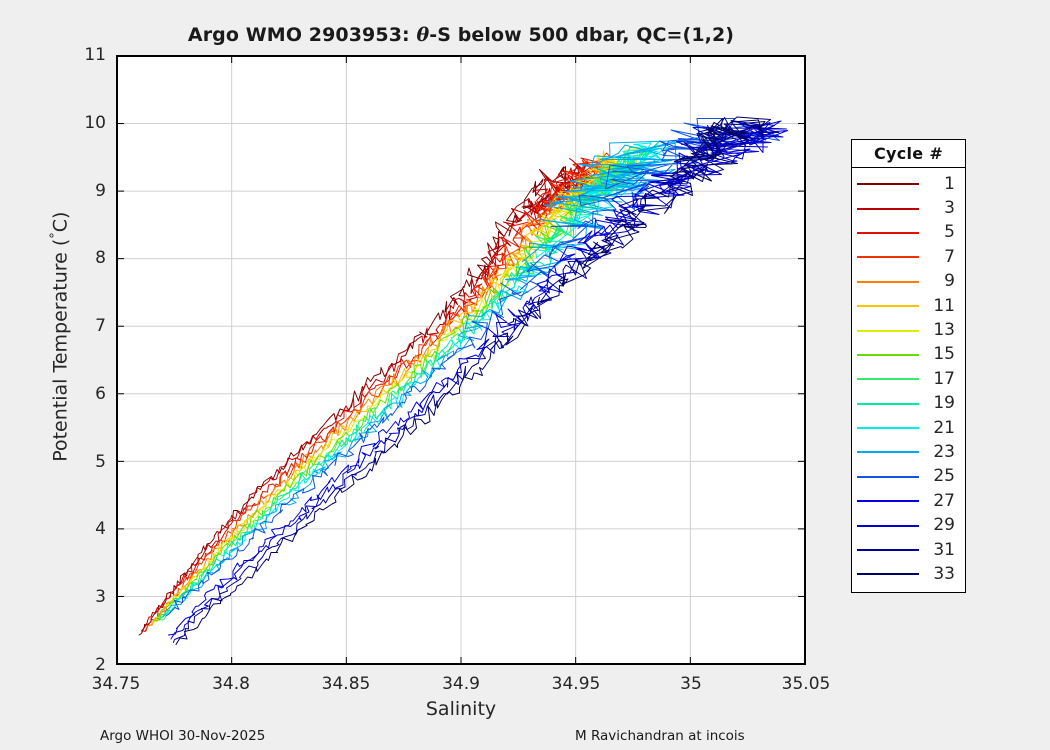 The height and width of the screenshot is (750, 1050). I want to click on legend-label-cycle-11: 11, so click(944, 305).